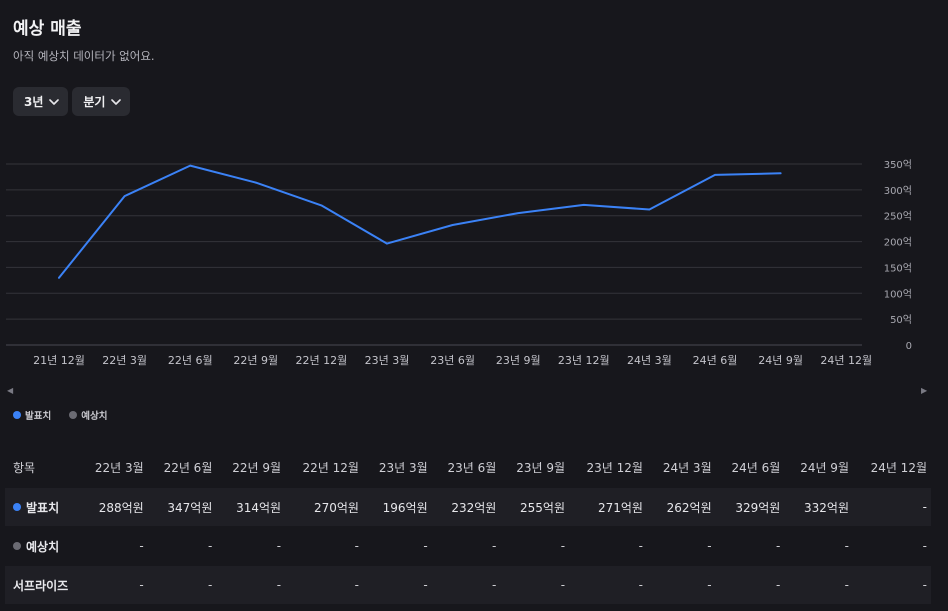  I want to click on table-cell: 314억원, so click(251, 506).